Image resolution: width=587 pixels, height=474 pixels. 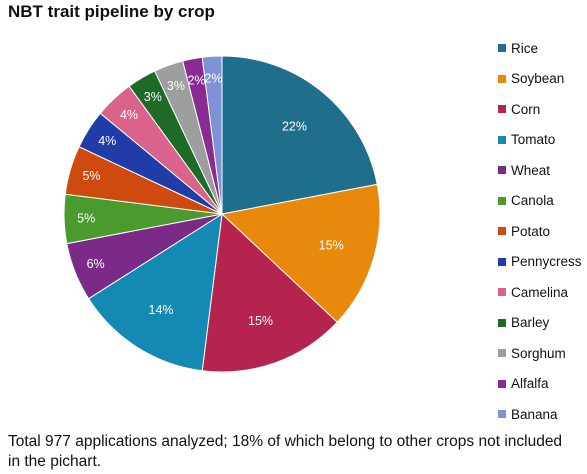 What do you see at coordinates (176, 86) in the screenshot?
I see `slice-label-sorghum: 3%` at bounding box center [176, 86].